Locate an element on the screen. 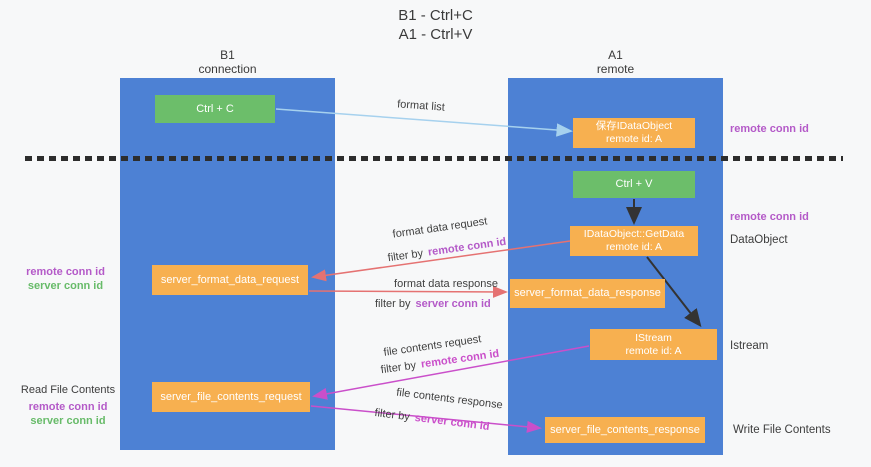 This screenshot has width=871, height=467. node-saved-idataobject: 保存IDataObject remote id: A is located at coordinates (634, 133).